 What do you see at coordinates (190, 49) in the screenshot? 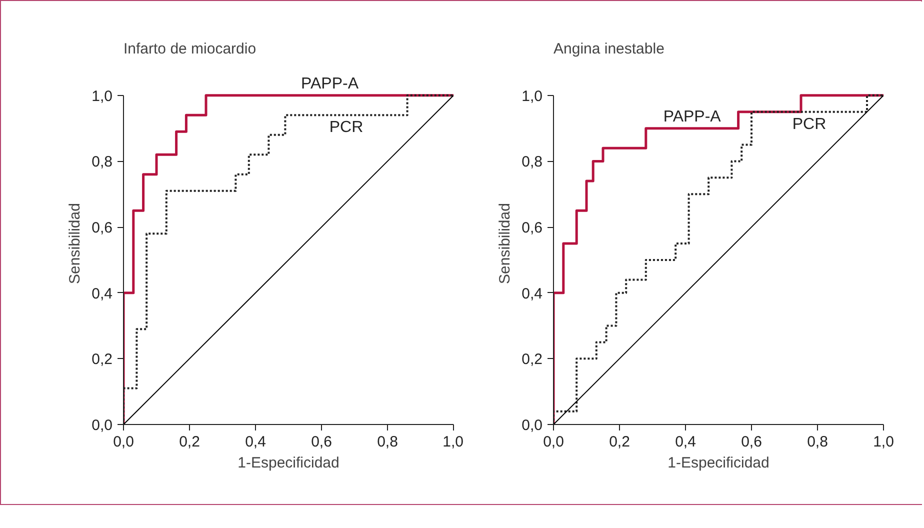
I see `chart-title: Infarto de miocardio` at bounding box center [190, 49].